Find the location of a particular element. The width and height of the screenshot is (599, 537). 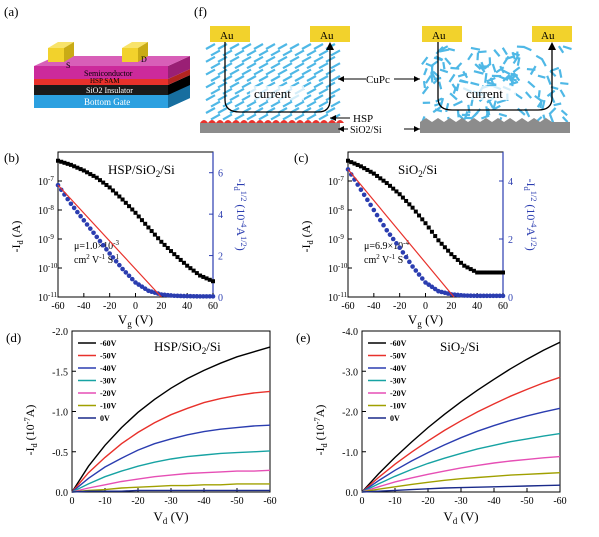

current-label-left: current is located at coordinates (272, 93).